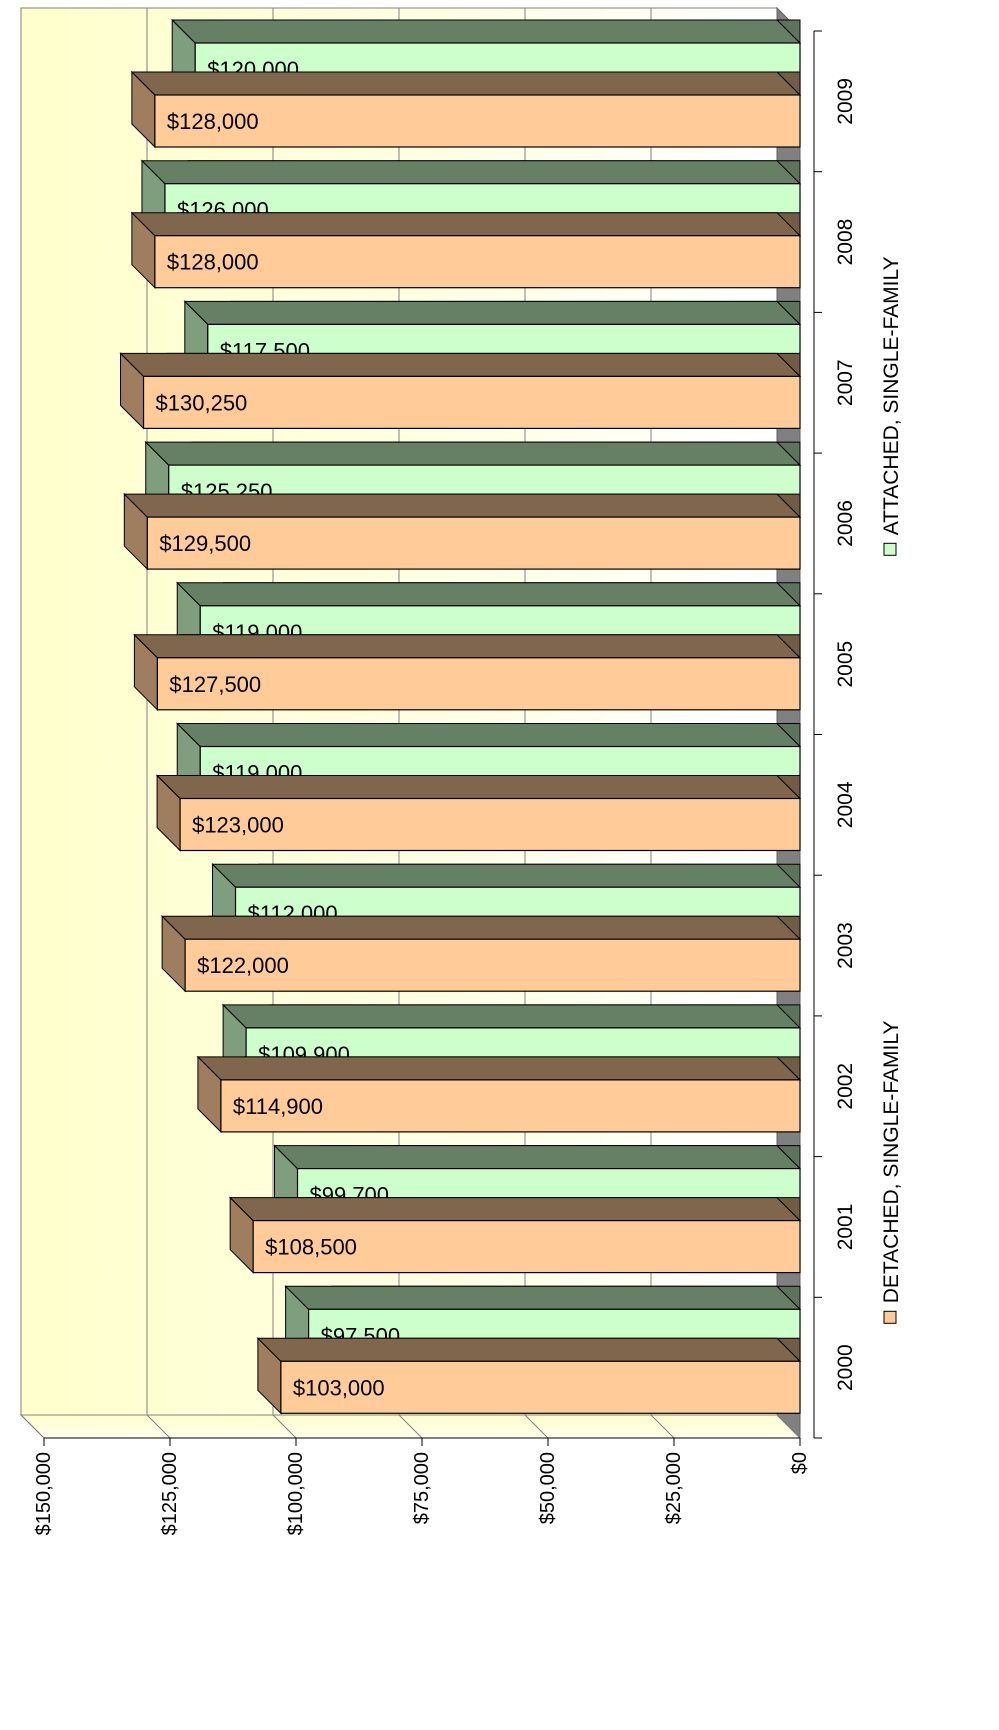 The width and height of the screenshot is (999, 1730). I want to click on value-tick-label: $0, so click(800, 1463).